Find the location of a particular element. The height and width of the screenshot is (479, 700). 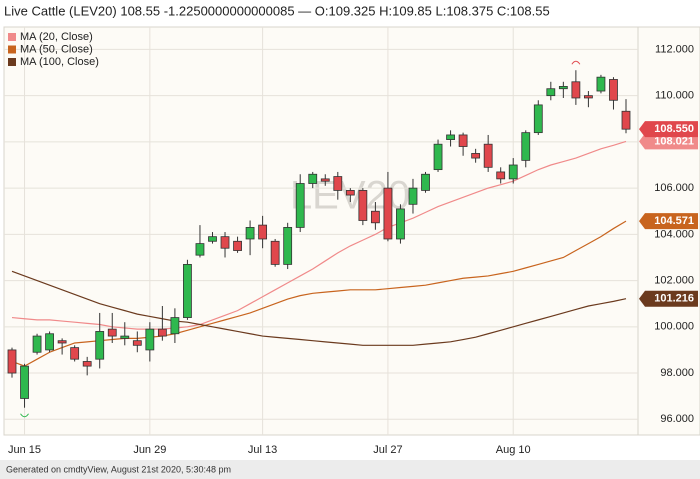

footer-bar is located at coordinates (350, 469).